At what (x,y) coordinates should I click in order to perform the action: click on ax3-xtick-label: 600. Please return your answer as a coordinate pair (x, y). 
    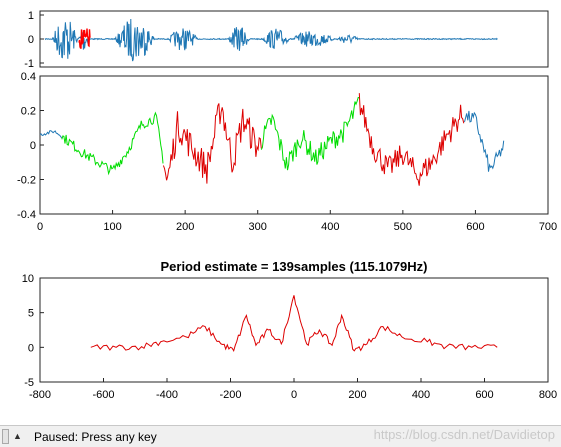
    Looking at the image, I should click on (484, 395).